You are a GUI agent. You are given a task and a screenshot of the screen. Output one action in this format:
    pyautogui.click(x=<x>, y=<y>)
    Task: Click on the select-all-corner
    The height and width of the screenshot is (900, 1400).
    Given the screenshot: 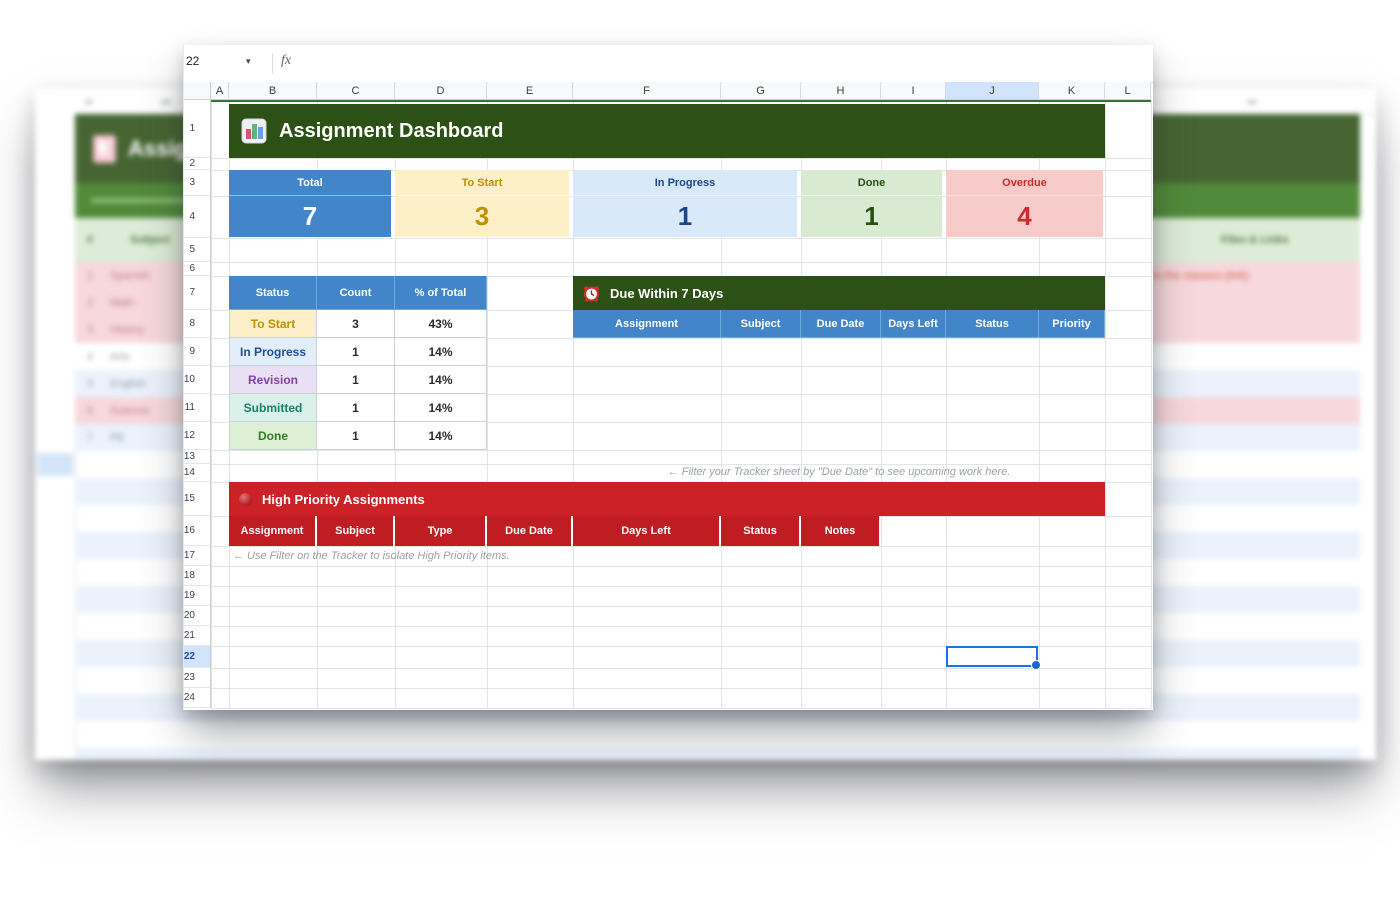 What is the action you would take?
    pyautogui.click(x=197, y=91)
    